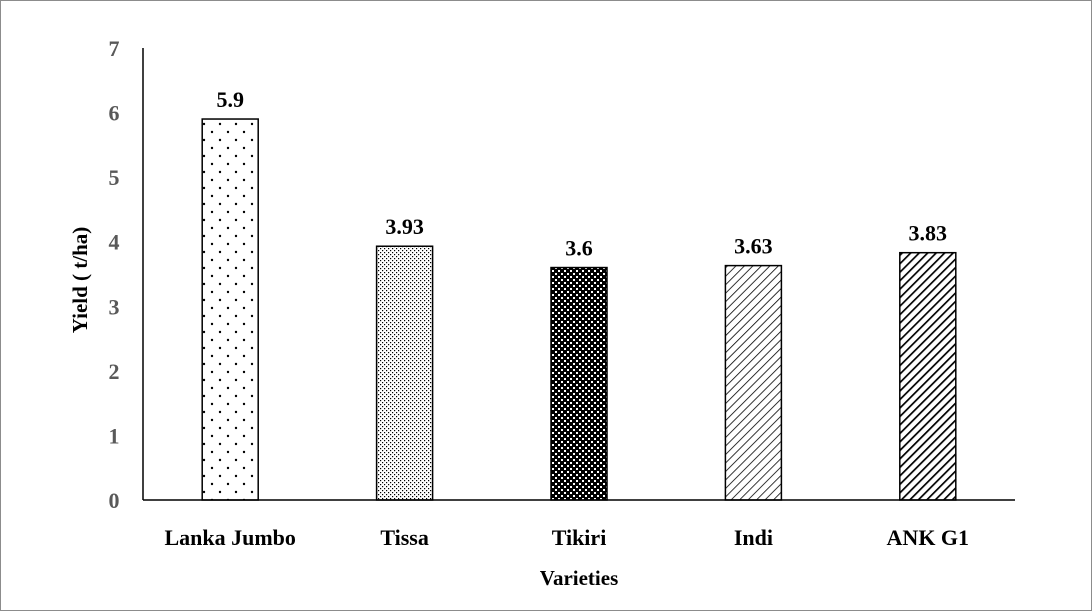 The image size is (1092, 611). Describe the element at coordinates (114, 306) in the screenshot. I see `y-tick-label: 3` at that location.